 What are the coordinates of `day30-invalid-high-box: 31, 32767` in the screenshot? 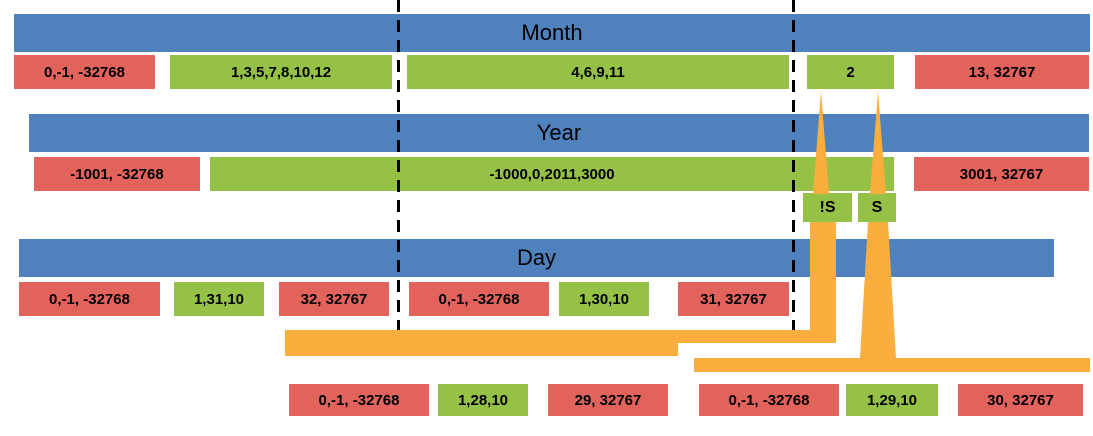 It's located at (733, 299).